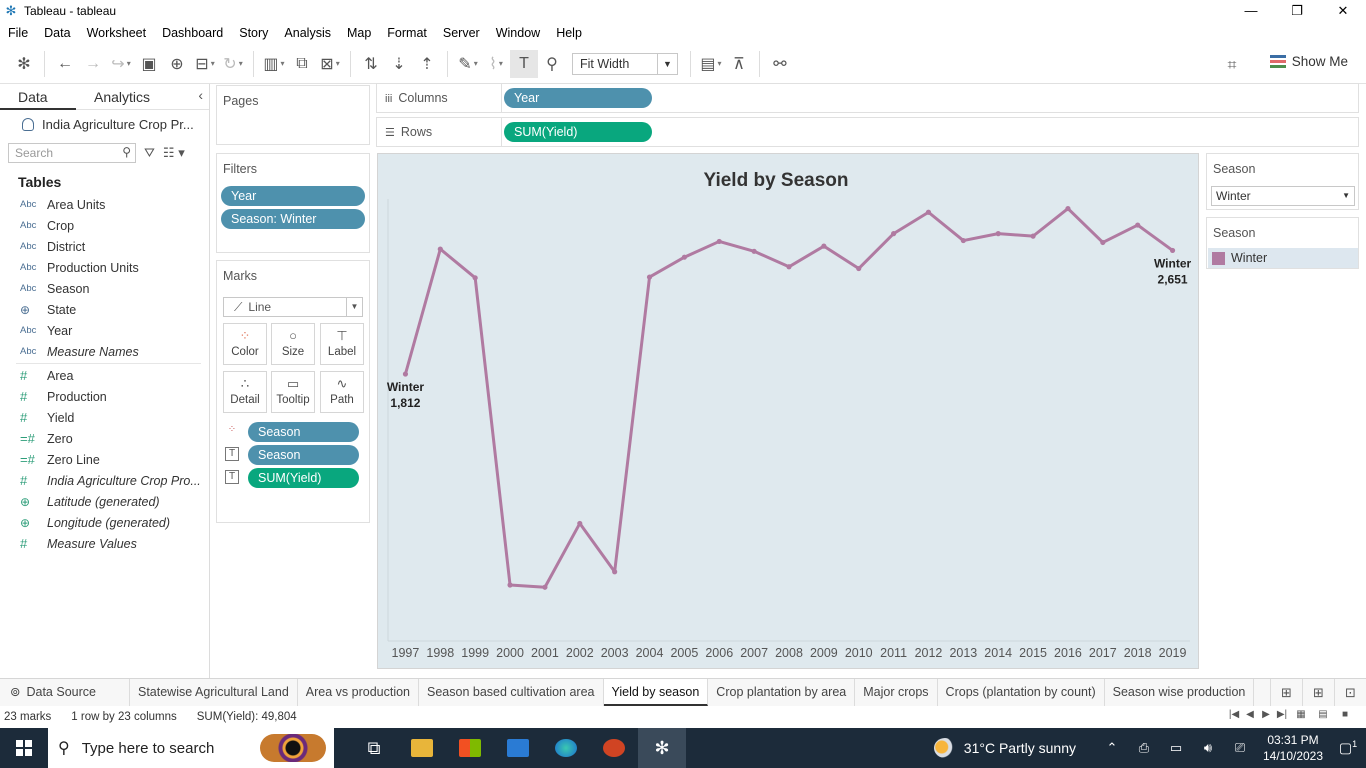 The height and width of the screenshot is (768, 1366). I want to click on menu-window: Window, so click(518, 33).